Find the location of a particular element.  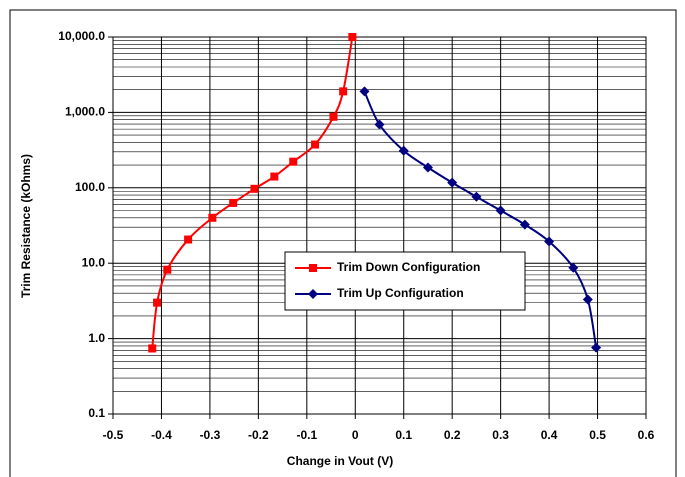

x-tick-label: -0.1 is located at coordinates (306, 435).